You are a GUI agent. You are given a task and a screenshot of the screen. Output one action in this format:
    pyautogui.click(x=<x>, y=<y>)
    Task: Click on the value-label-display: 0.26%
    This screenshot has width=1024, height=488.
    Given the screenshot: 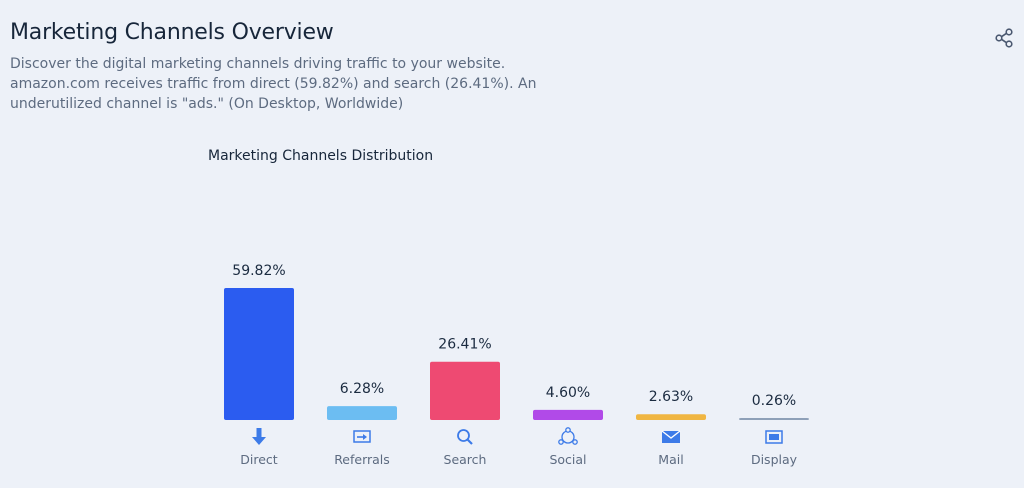 What is the action you would take?
    pyautogui.click(x=774, y=401)
    